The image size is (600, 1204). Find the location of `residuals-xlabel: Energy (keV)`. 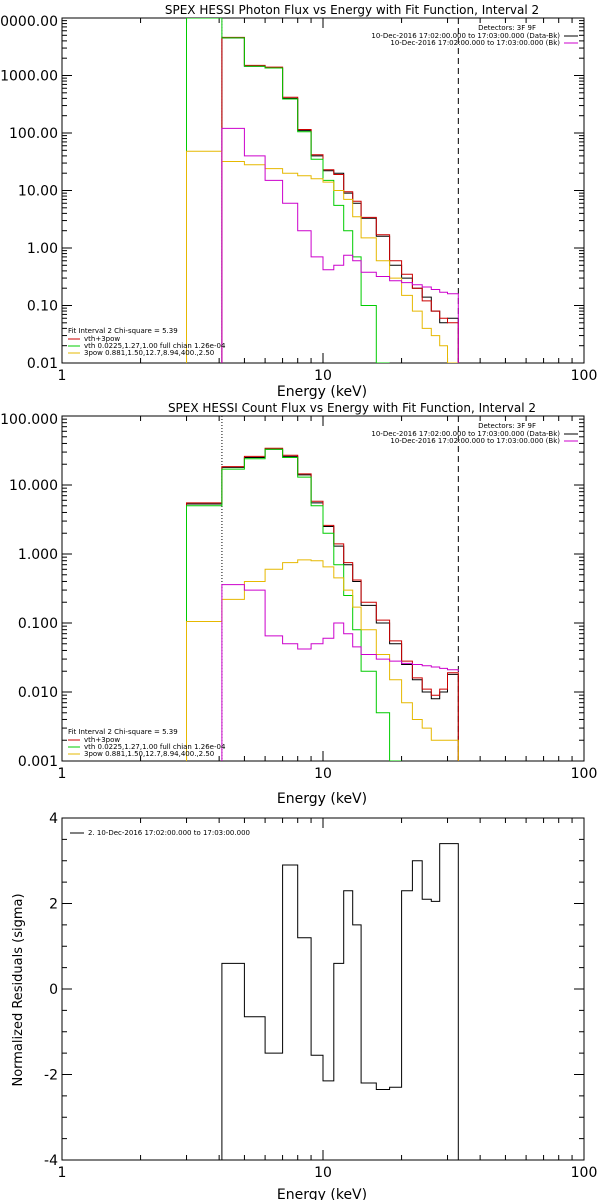

residuals-xlabel: Energy (keV) is located at coordinates (322, 1193).